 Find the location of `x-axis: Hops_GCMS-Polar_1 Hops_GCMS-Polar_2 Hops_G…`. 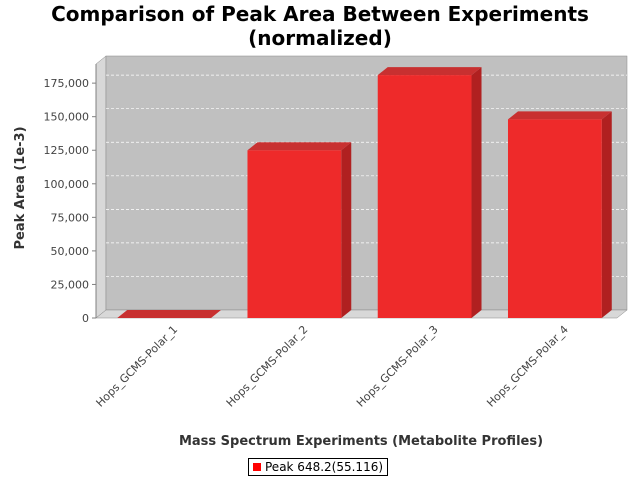

x-axis: Hops_GCMS-Polar_1 Hops_GCMS-Polar_2 Hops_G… is located at coordinates (332, 366).